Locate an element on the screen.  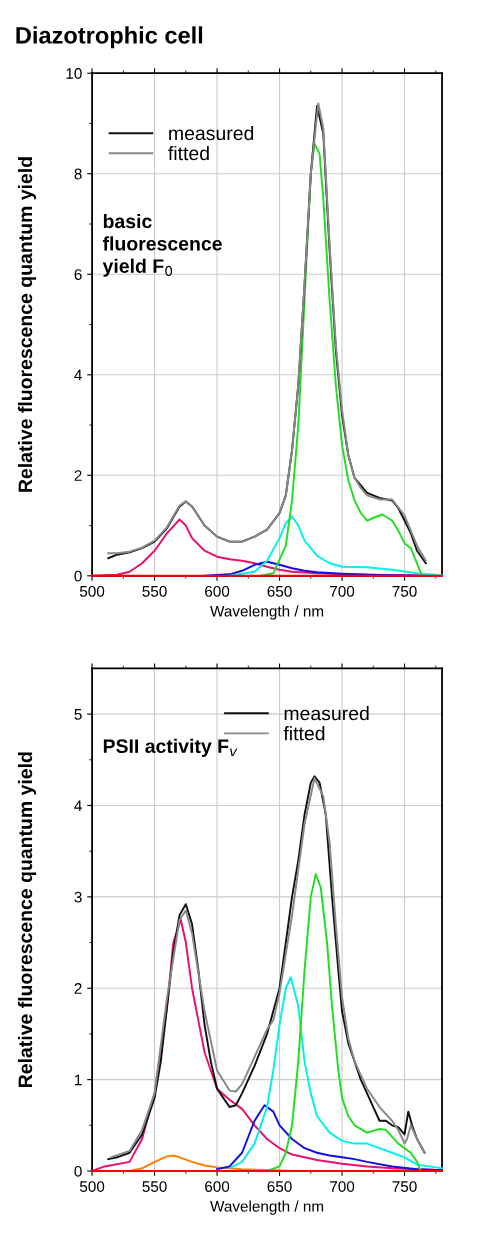
y-tick-label: 8 is located at coordinates (78, 174).